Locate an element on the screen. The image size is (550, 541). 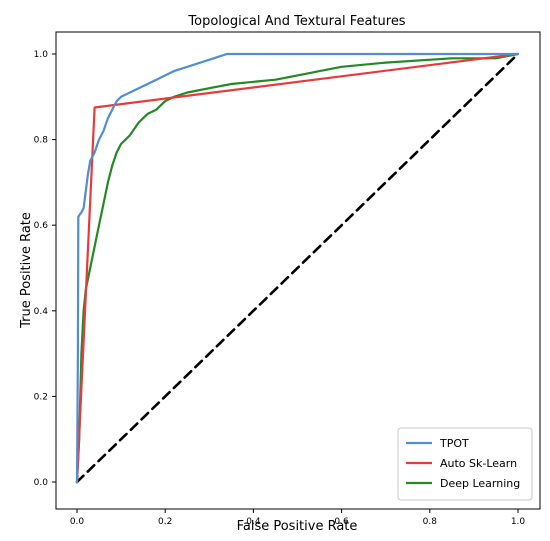
y-tick-label: 0.0 is located at coordinates (41, 483).